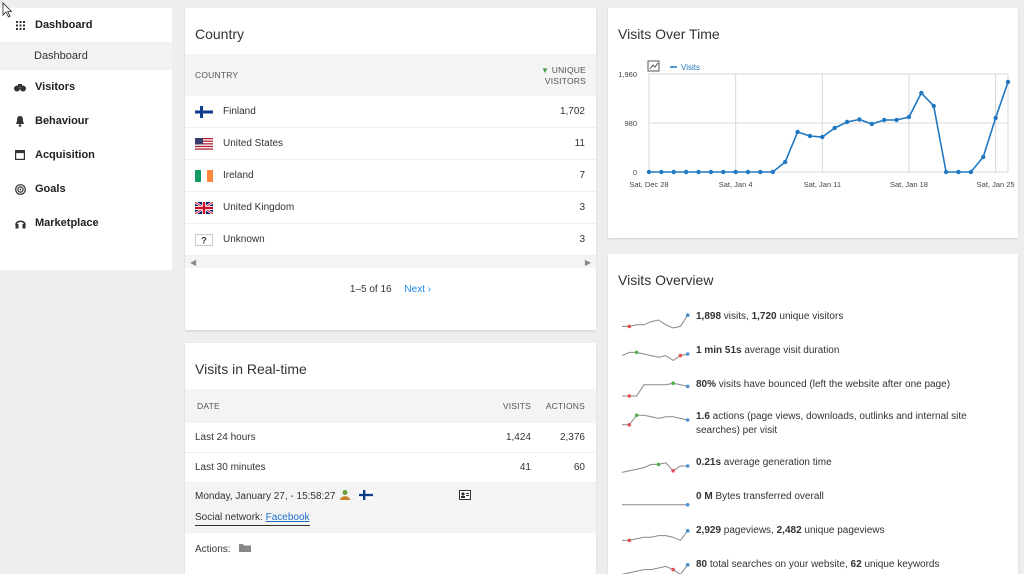 The height and width of the screenshot is (574, 1024). I want to click on legend-visits: Visits, so click(690, 67).